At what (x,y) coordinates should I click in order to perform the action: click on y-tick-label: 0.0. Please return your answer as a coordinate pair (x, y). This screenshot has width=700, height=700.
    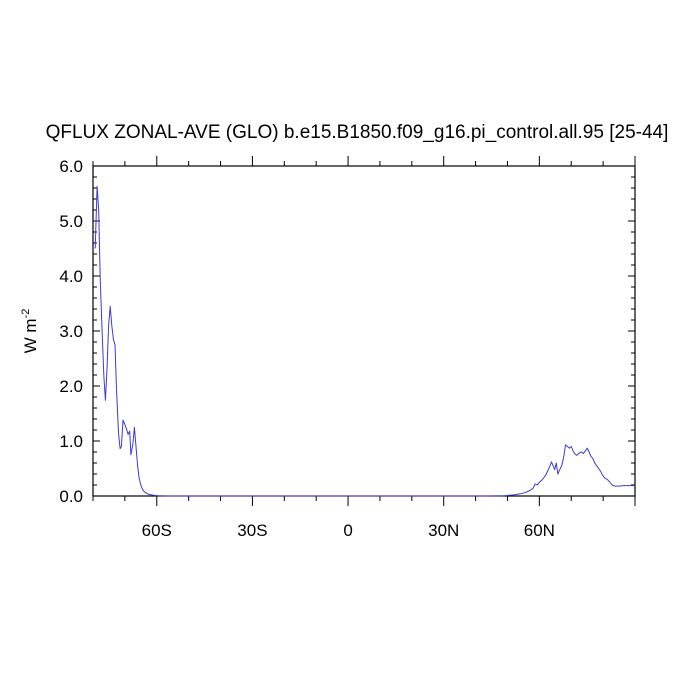
    Looking at the image, I should click on (71, 496).